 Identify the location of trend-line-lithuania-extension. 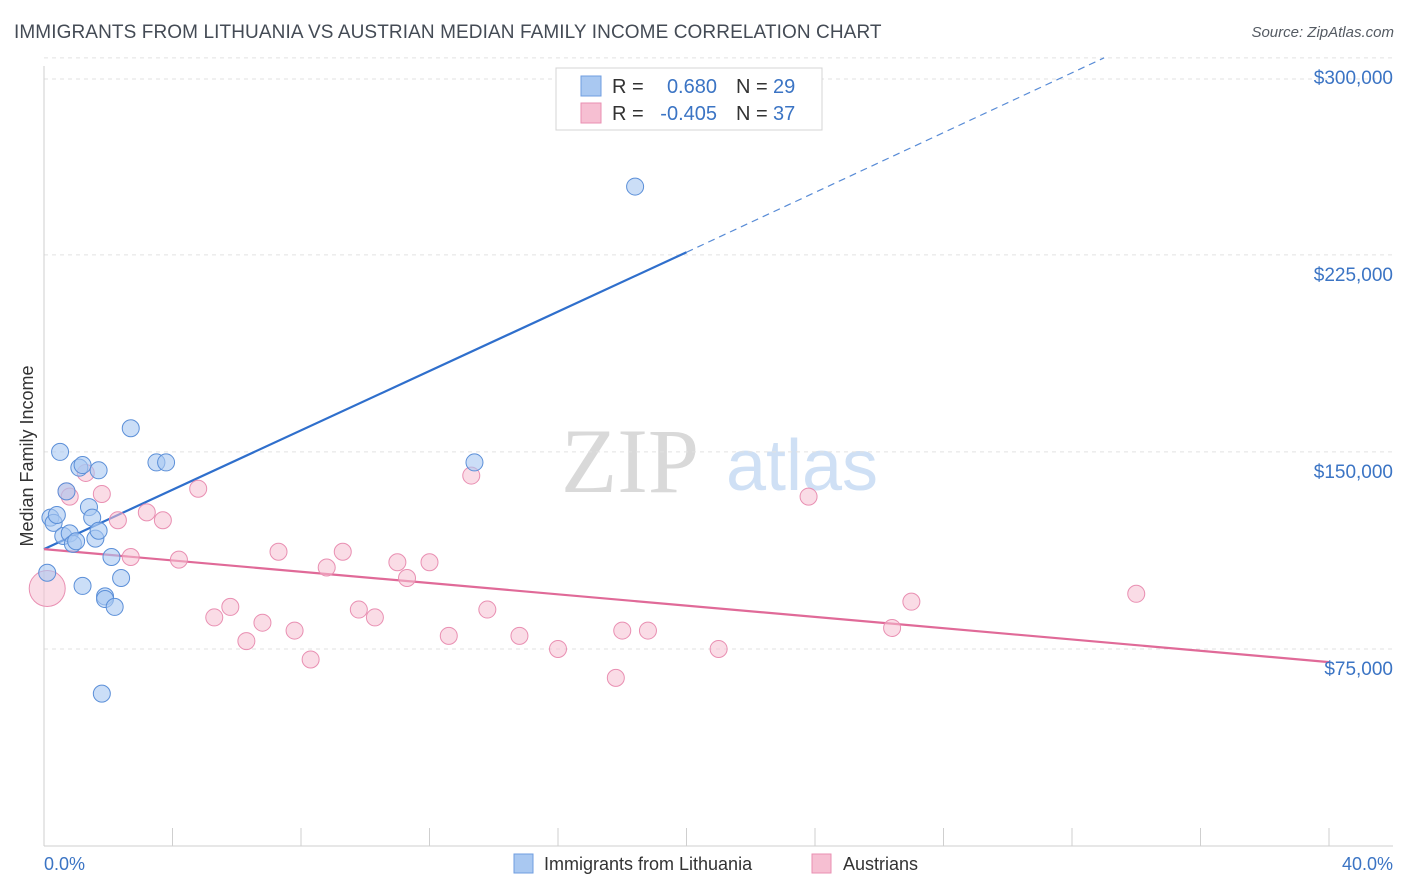
(895, 155).